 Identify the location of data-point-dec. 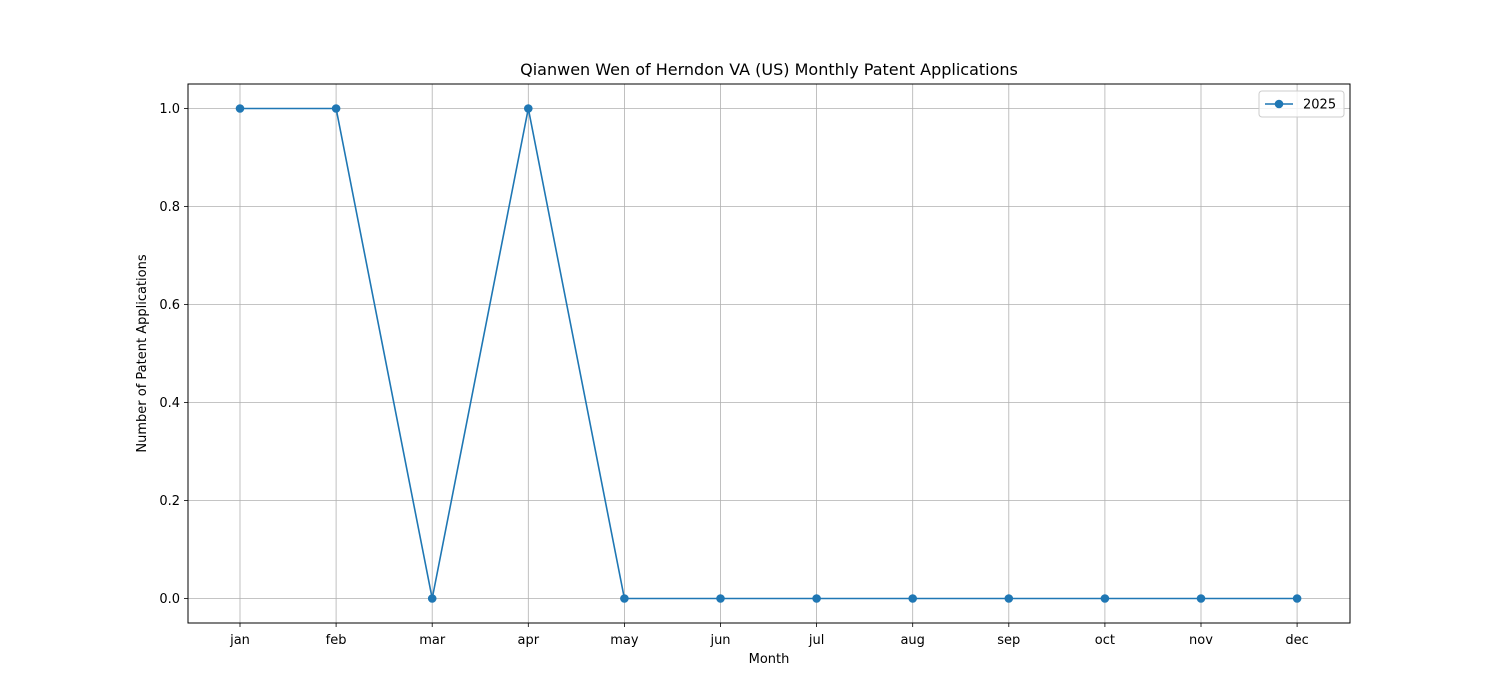
(1297, 598).